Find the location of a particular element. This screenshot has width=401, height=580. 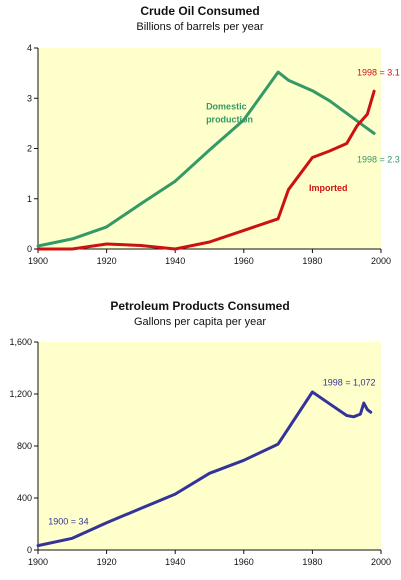

chart-subtitle: Gallons per capita per year is located at coordinates (200, 322).